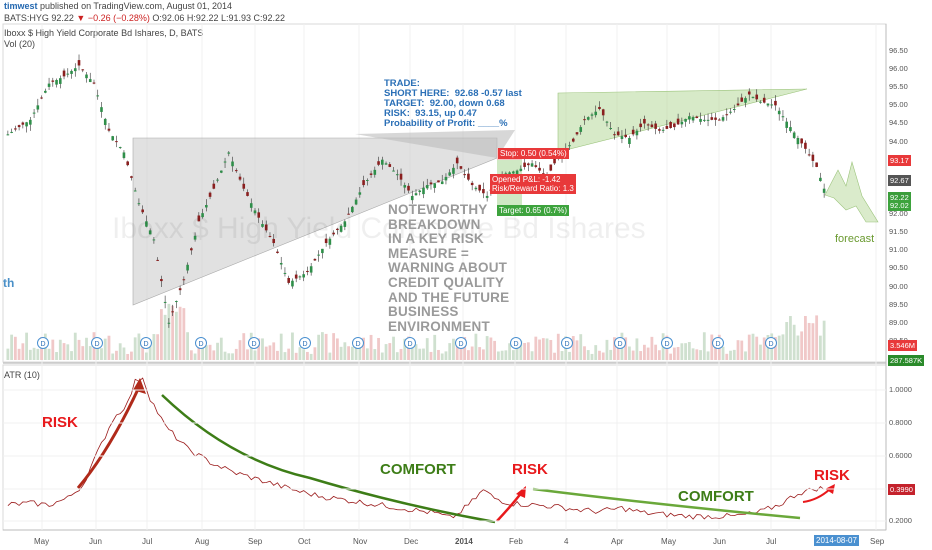 The width and height of the screenshot is (932, 550). I want to click on price-tag-target: 92.02, so click(899, 205).